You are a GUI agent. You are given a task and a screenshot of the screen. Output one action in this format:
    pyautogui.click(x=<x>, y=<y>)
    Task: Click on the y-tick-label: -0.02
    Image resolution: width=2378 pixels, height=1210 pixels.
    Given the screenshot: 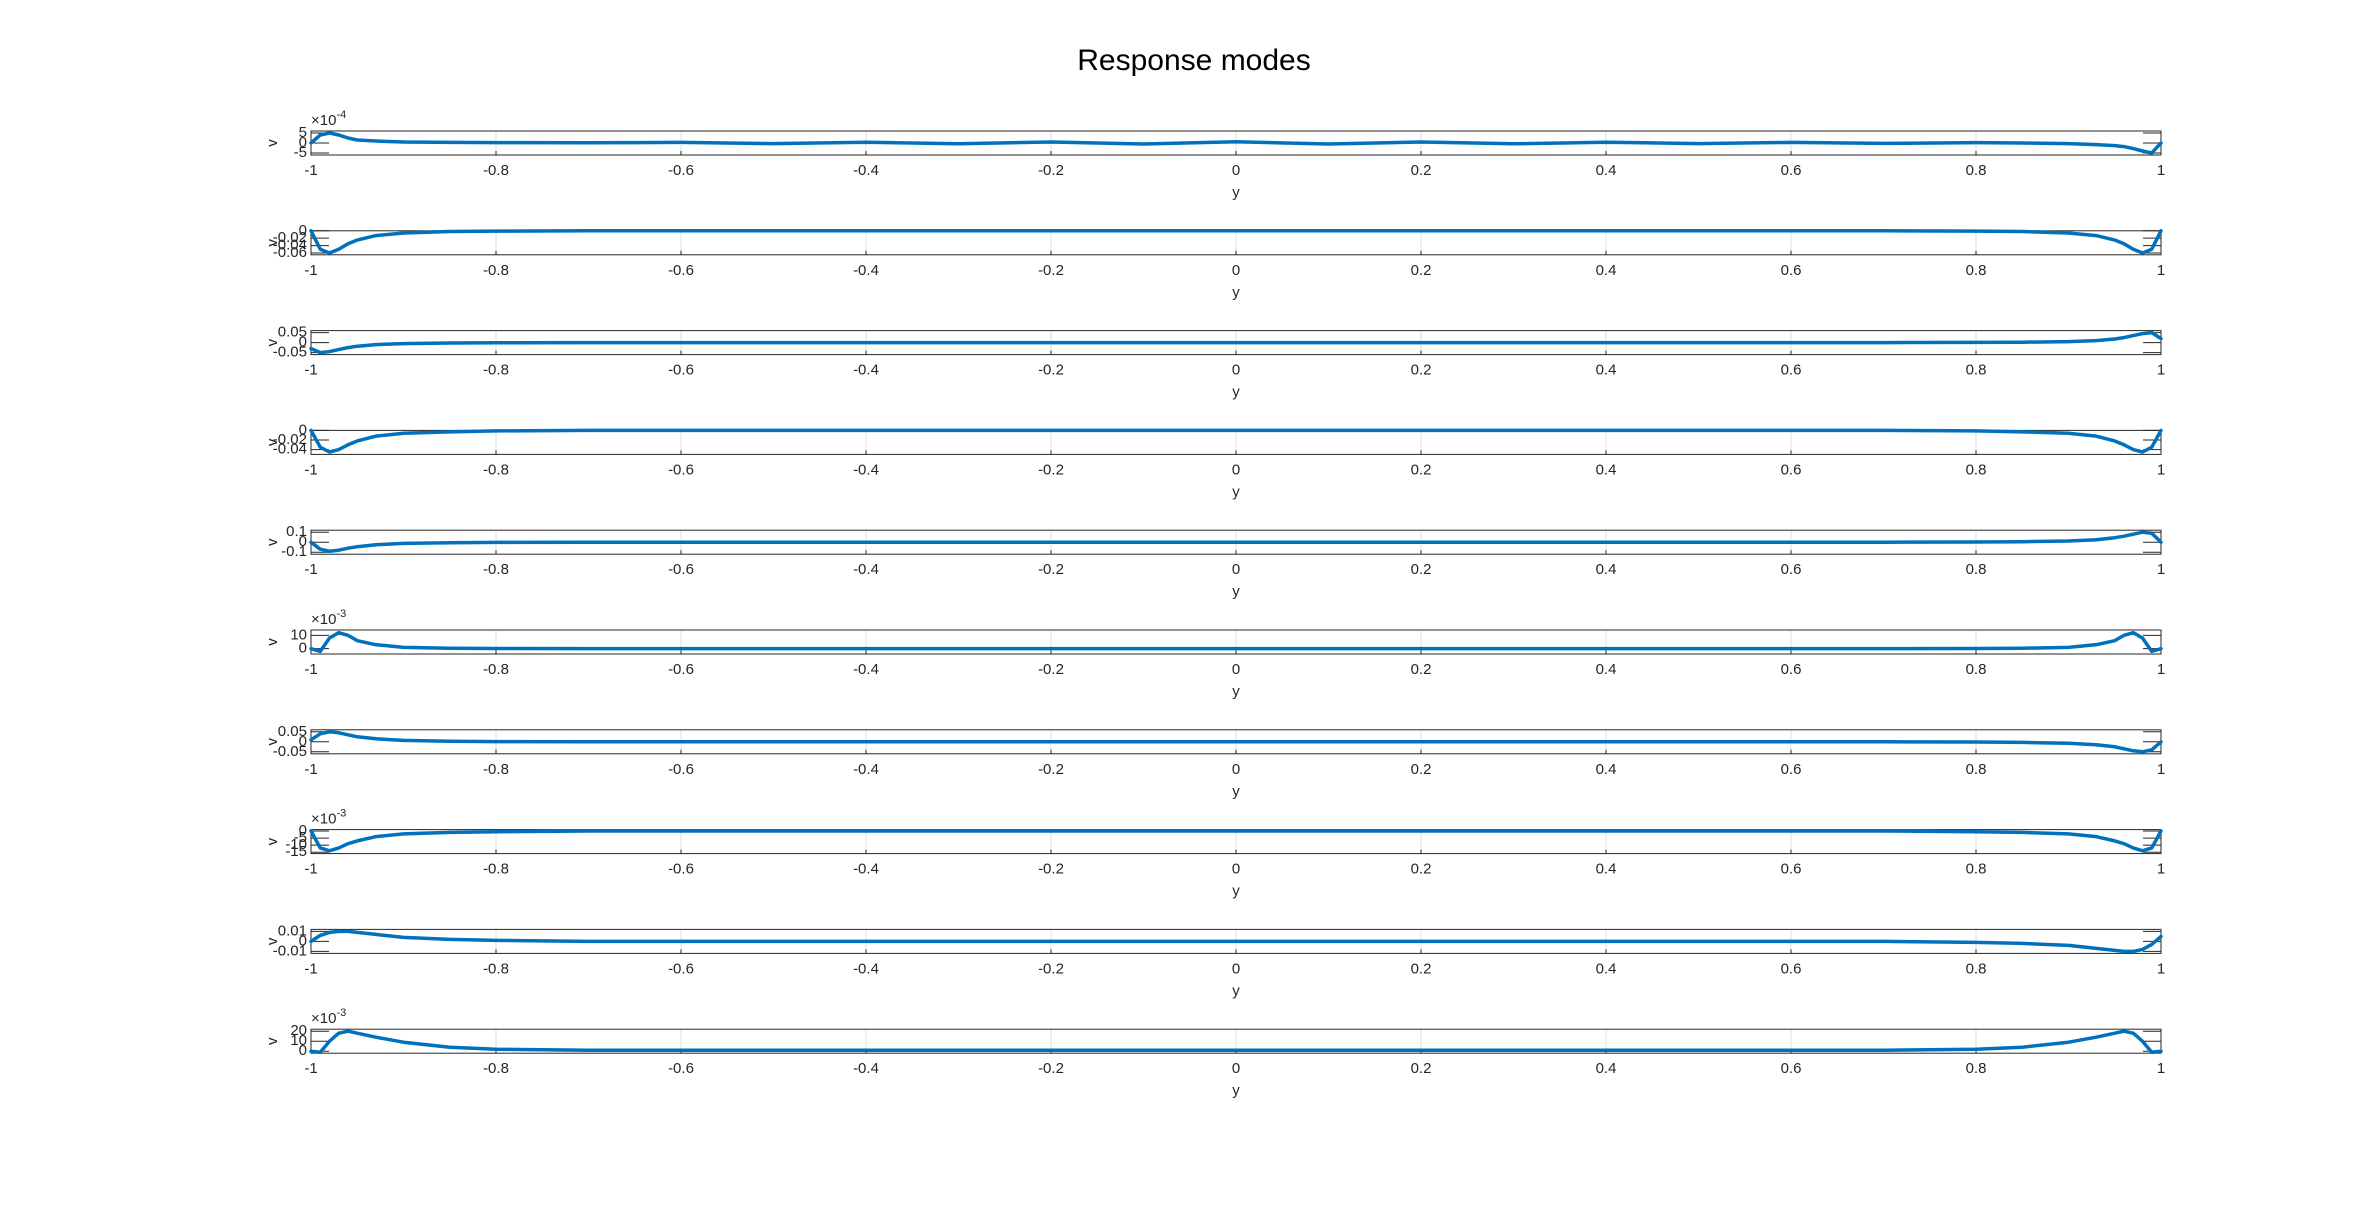 What is the action you would take?
    pyautogui.click(x=290, y=237)
    